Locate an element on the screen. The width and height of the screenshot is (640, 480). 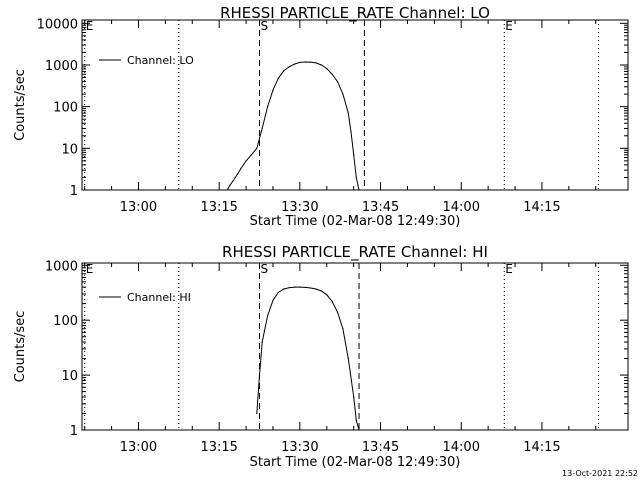
generation-timestamp: 13-Oct-2021 22:52 is located at coordinates (600, 473).